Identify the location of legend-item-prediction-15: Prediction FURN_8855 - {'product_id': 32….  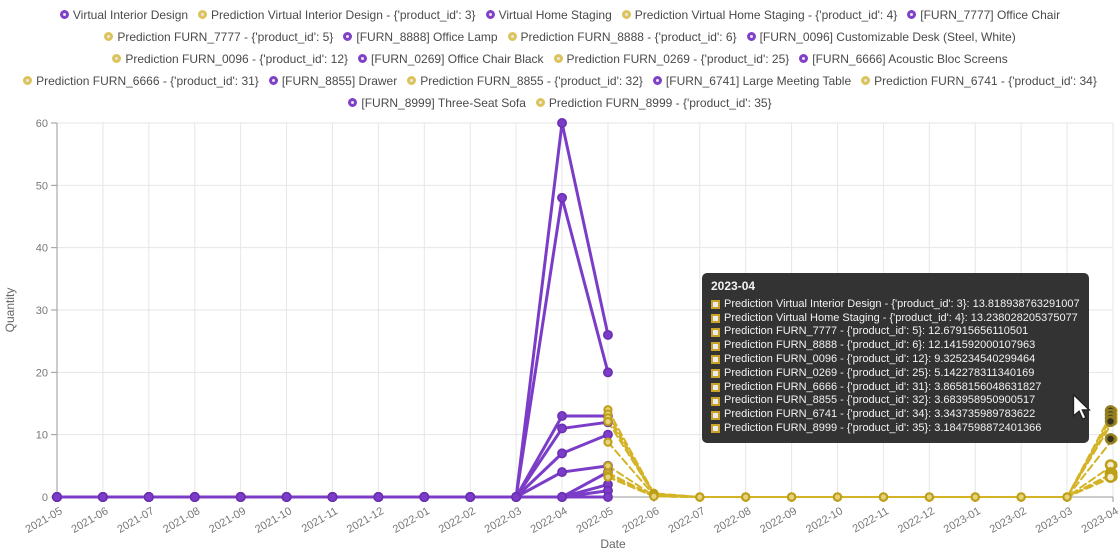
(525, 80).